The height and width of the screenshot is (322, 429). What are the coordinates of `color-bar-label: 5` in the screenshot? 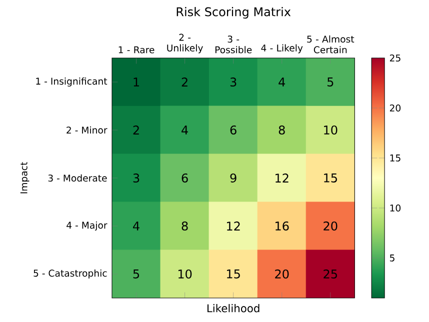 It's located at (392, 258).